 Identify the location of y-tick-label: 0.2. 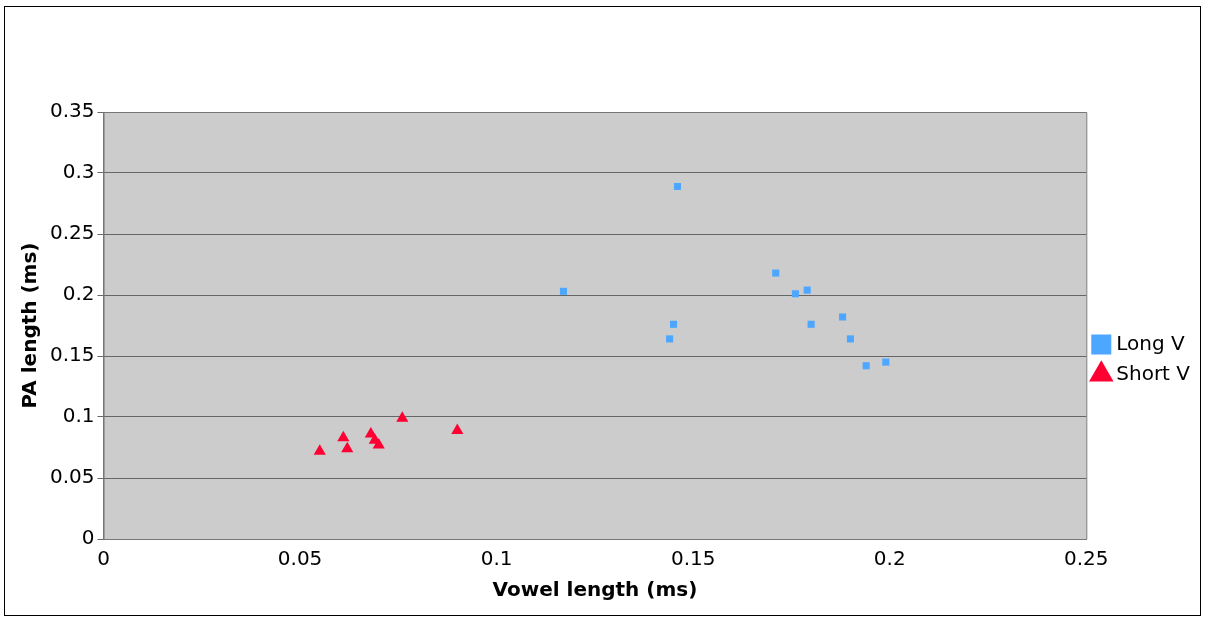
(78, 293).